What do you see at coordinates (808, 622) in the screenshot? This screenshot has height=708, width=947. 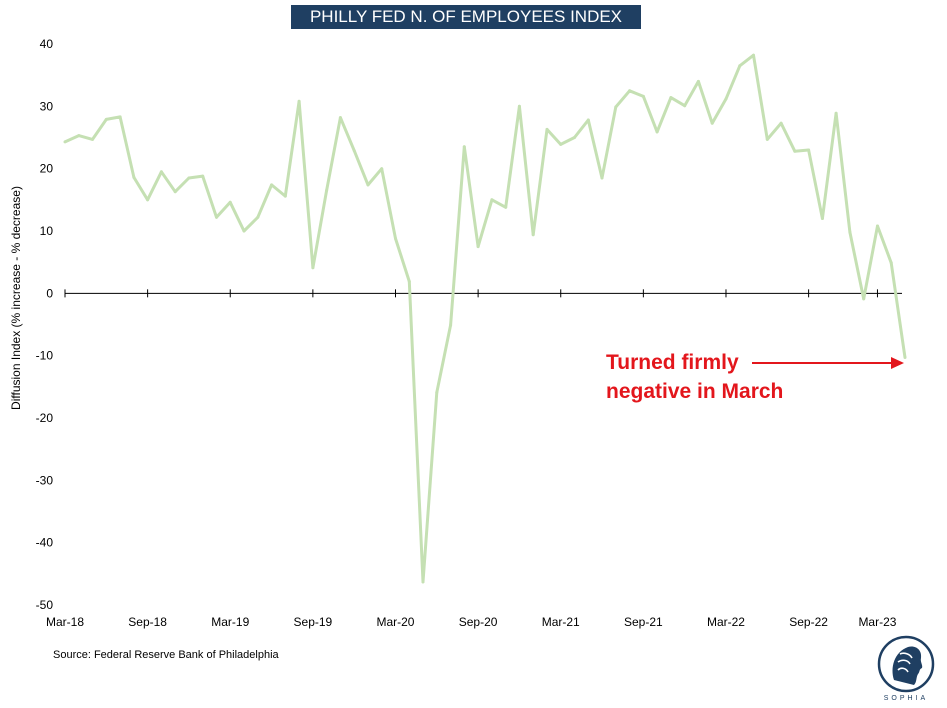 I see `x-tick-label: Sep-22` at bounding box center [808, 622].